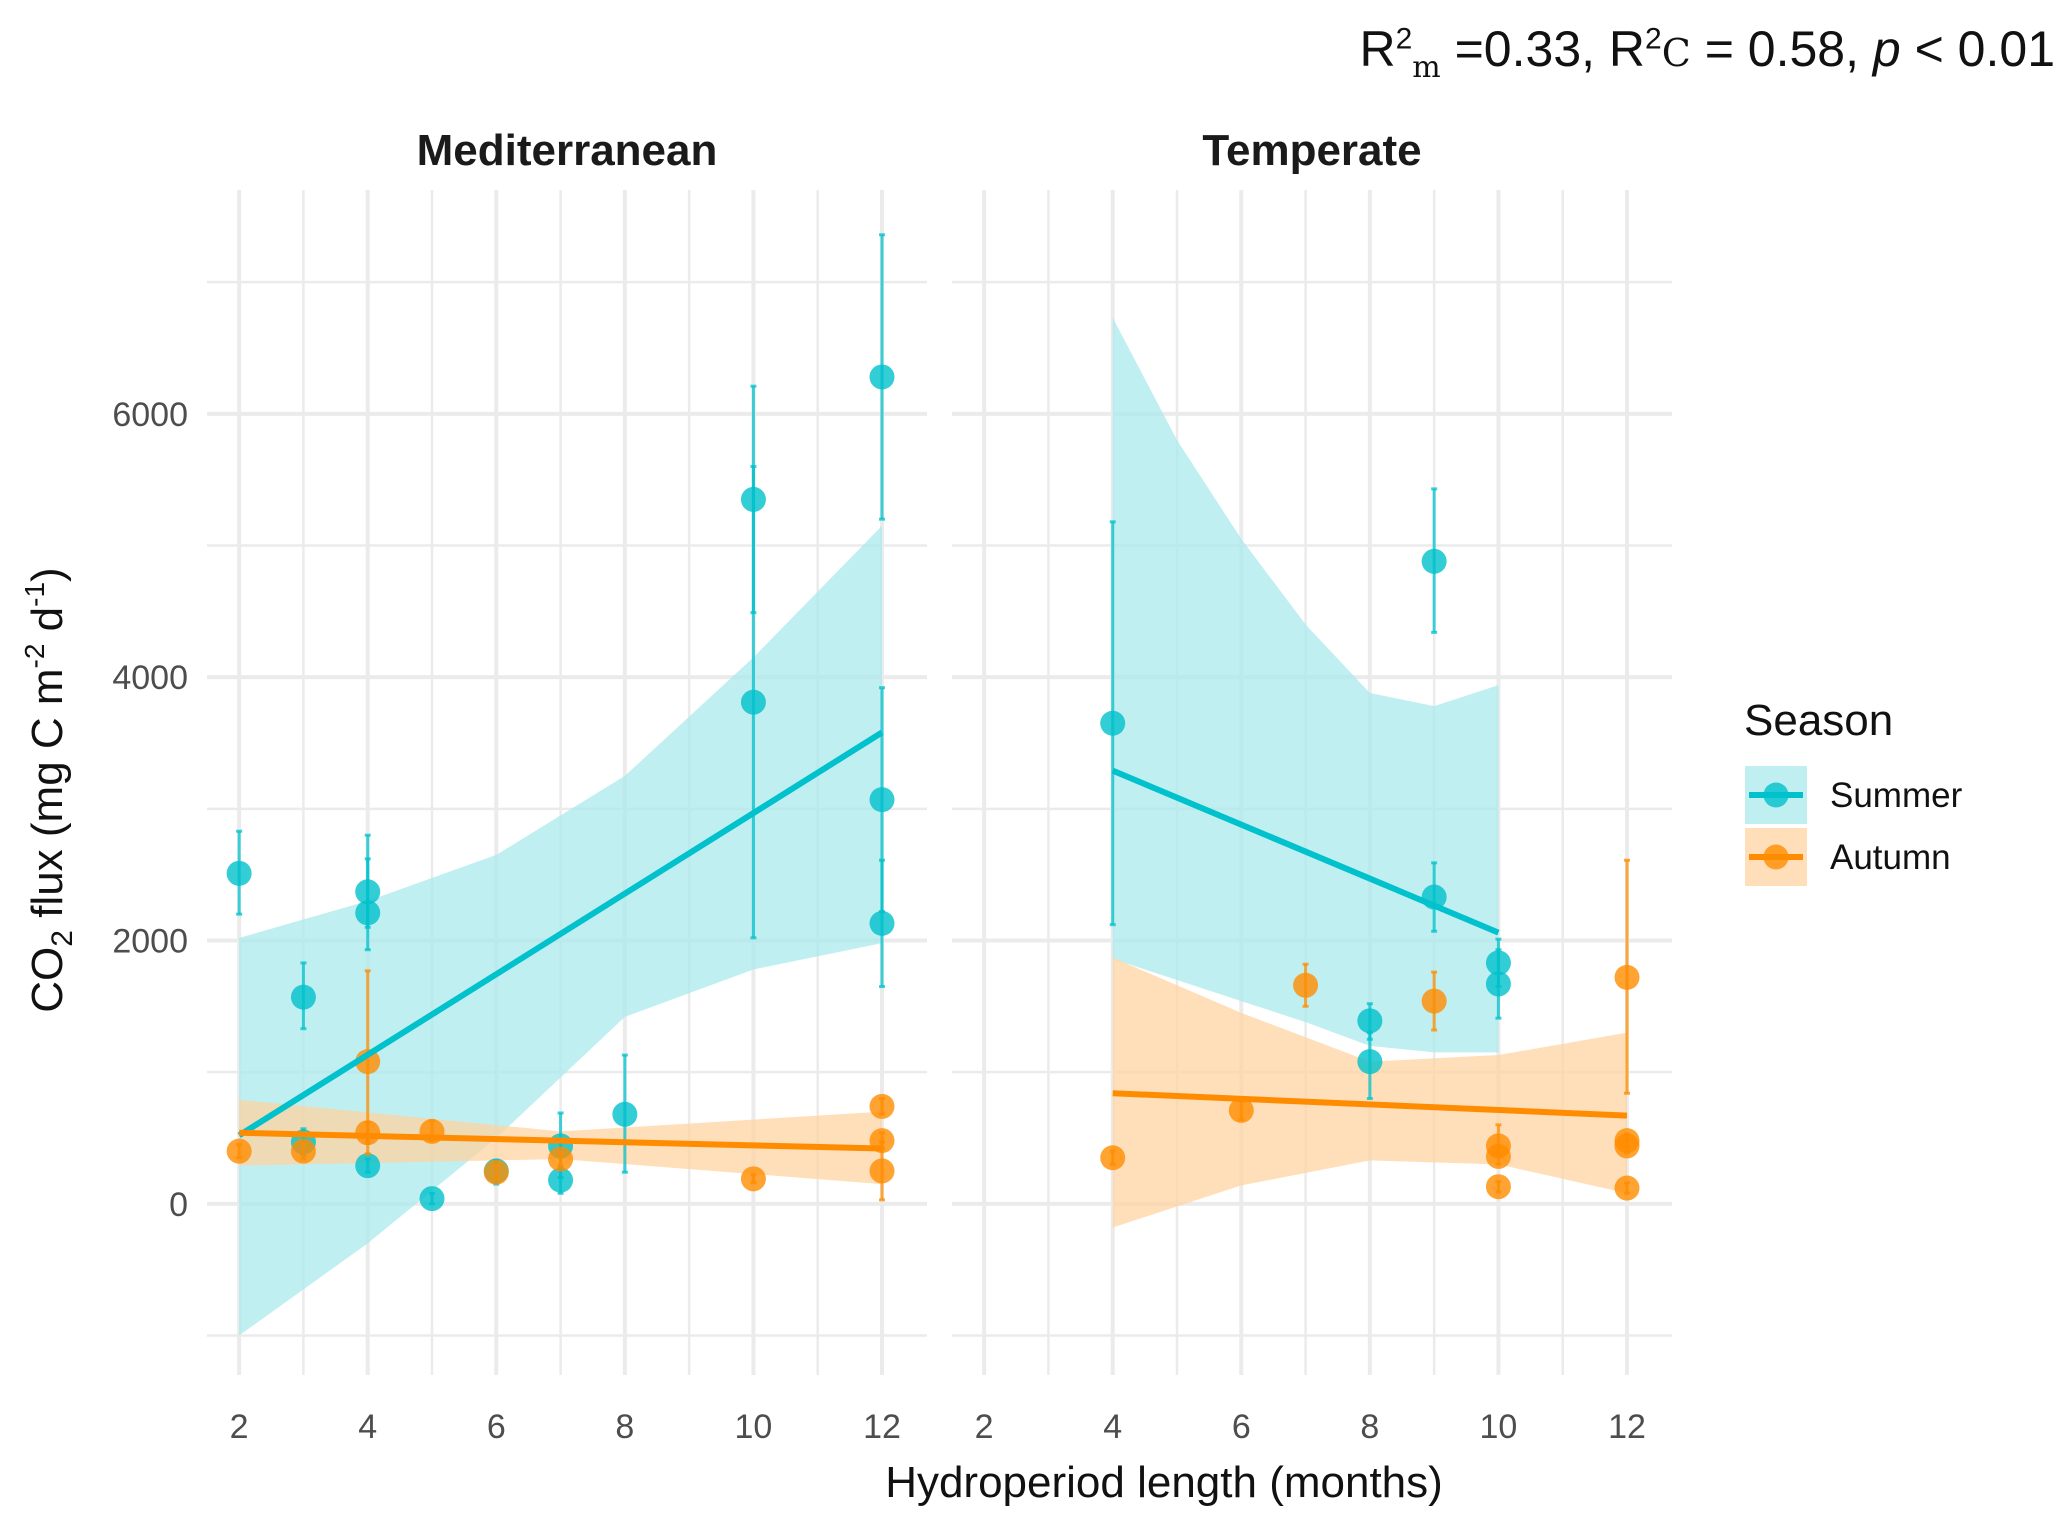 The width and height of the screenshot is (2067, 1522). I want to click on y-tick-label: 2000, so click(150, 942).